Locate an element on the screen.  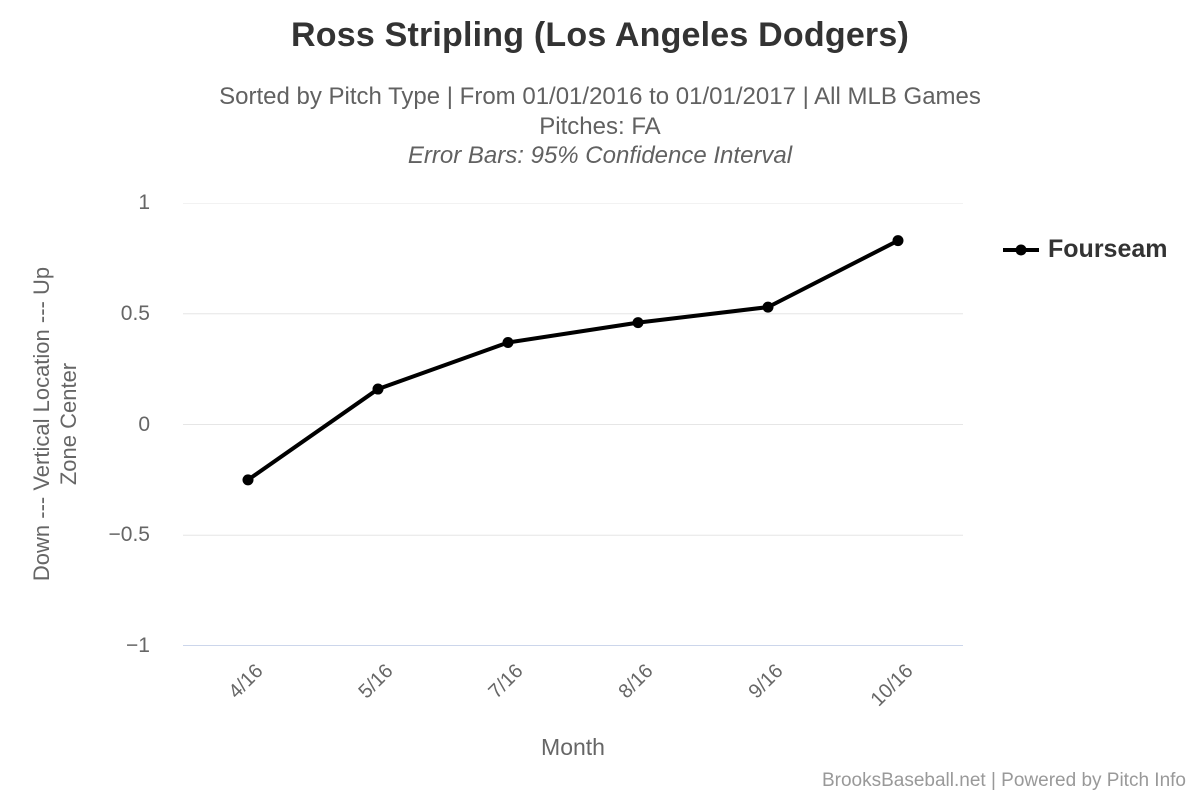
x-tick-label: 4/16 is located at coordinates (246, 682).